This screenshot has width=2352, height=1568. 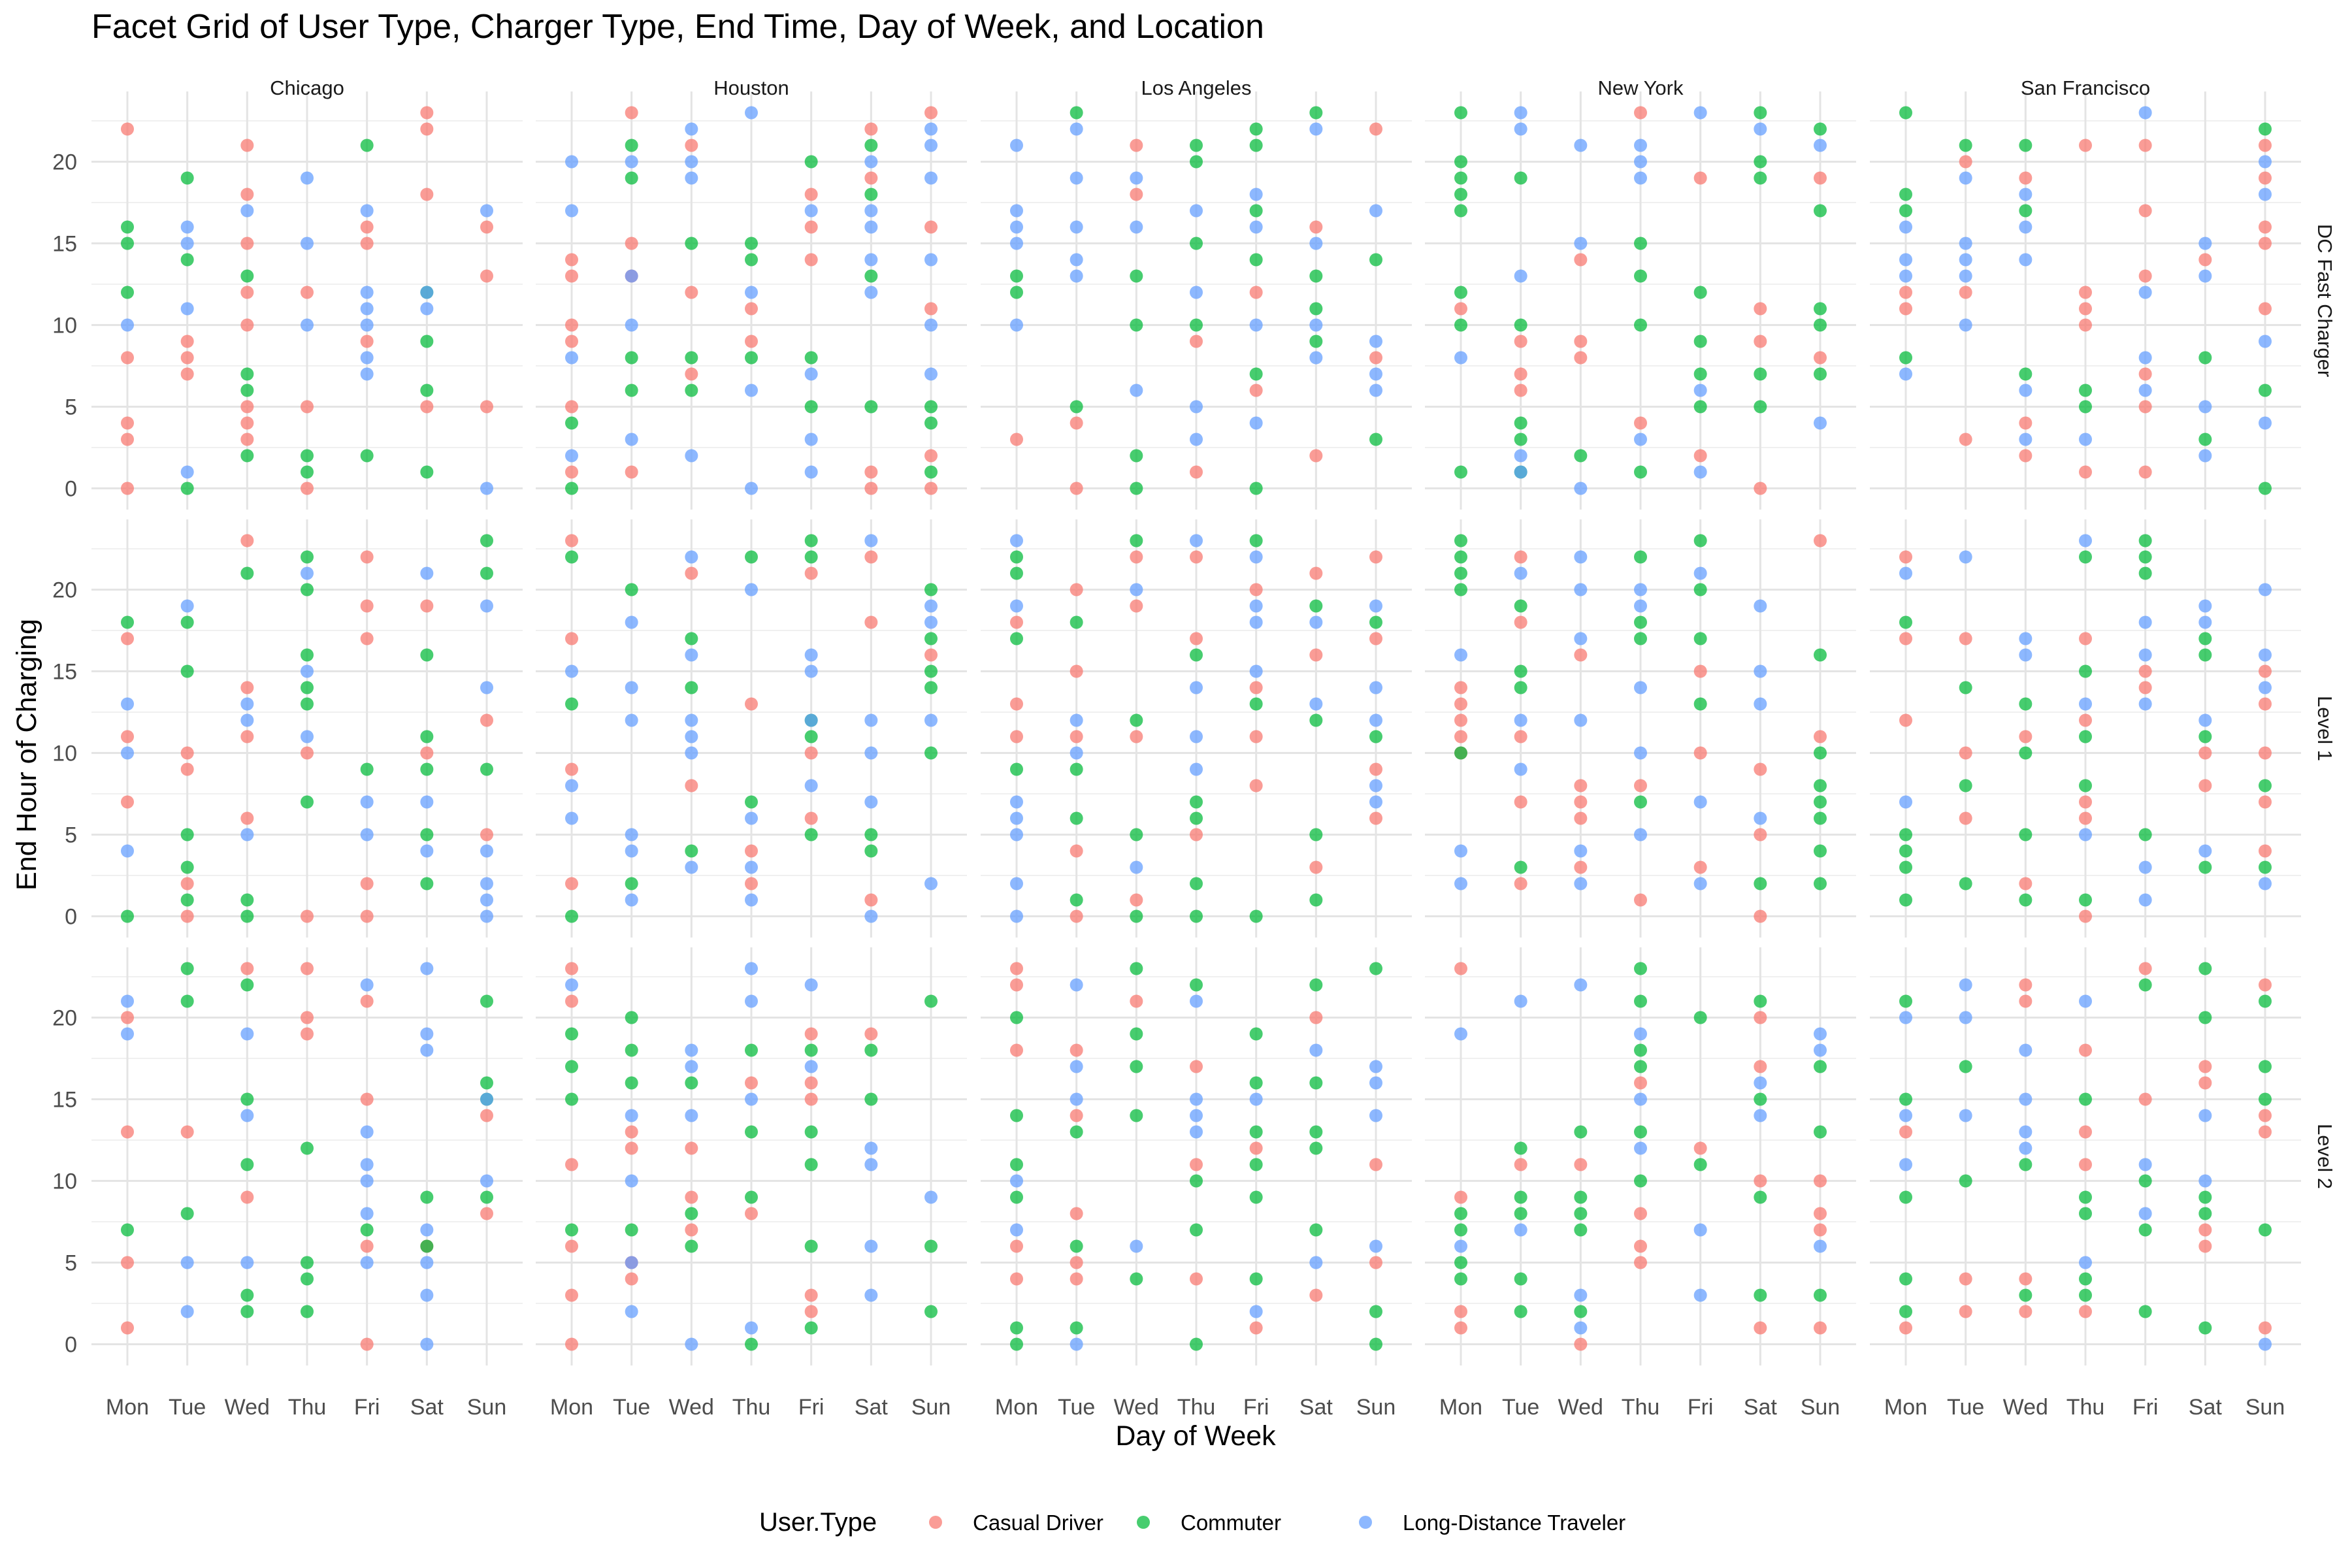 What do you see at coordinates (2206, 1407) in the screenshot?
I see `x-tick-label: Sat` at bounding box center [2206, 1407].